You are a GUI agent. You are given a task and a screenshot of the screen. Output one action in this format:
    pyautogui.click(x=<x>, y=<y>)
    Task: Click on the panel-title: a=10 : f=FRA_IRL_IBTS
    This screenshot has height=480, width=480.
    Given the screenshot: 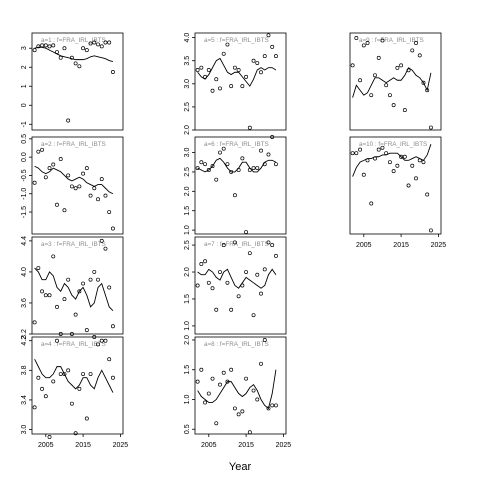 What is the action you would take?
    pyautogui.click(x=393, y=144)
    